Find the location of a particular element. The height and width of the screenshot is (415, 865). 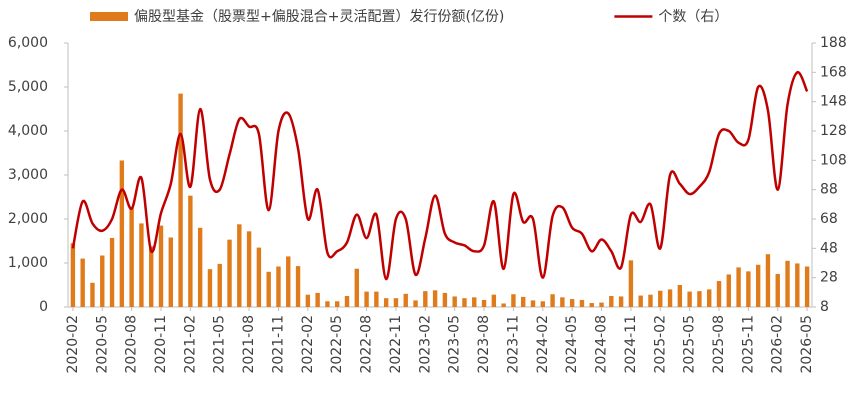

x-tick-label: 2023-02 is located at coordinates (425, 344).